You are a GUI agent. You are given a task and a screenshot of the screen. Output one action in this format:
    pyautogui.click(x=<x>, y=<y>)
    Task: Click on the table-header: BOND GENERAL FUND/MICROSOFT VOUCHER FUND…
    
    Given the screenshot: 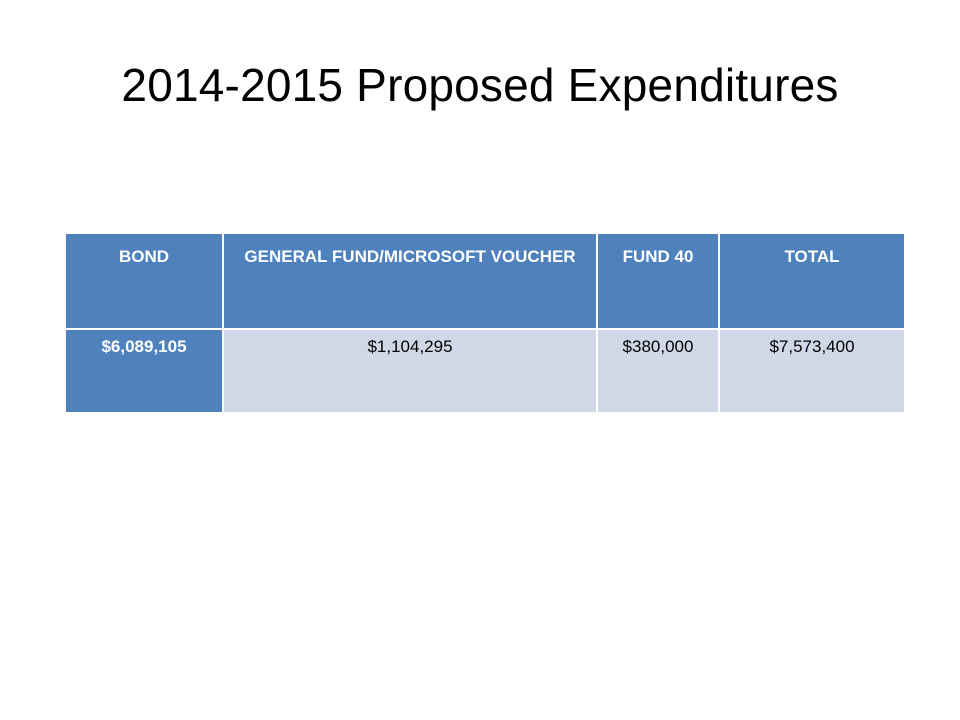 What is the action you would take?
    pyautogui.click(x=485, y=281)
    